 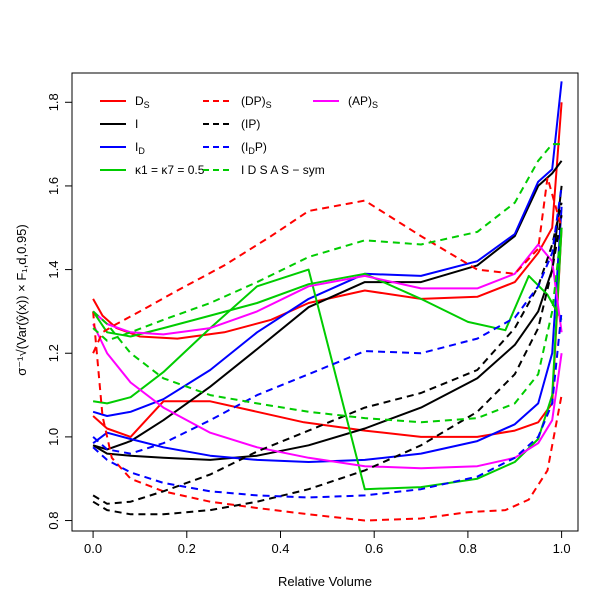 What do you see at coordinates (170, 170) in the screenshot?
I see `legend-label: κ1 = κ7 = 0.5` at bounding box center [170, 170].